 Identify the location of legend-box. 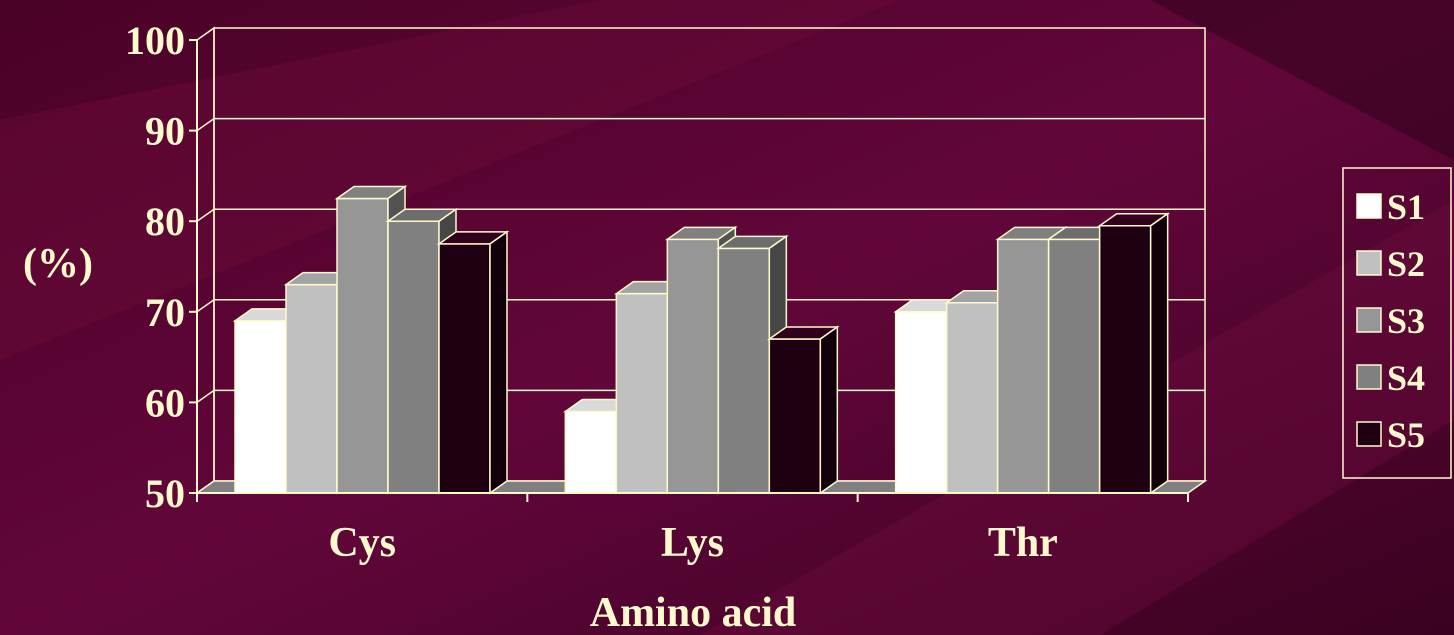
(1397, 323).